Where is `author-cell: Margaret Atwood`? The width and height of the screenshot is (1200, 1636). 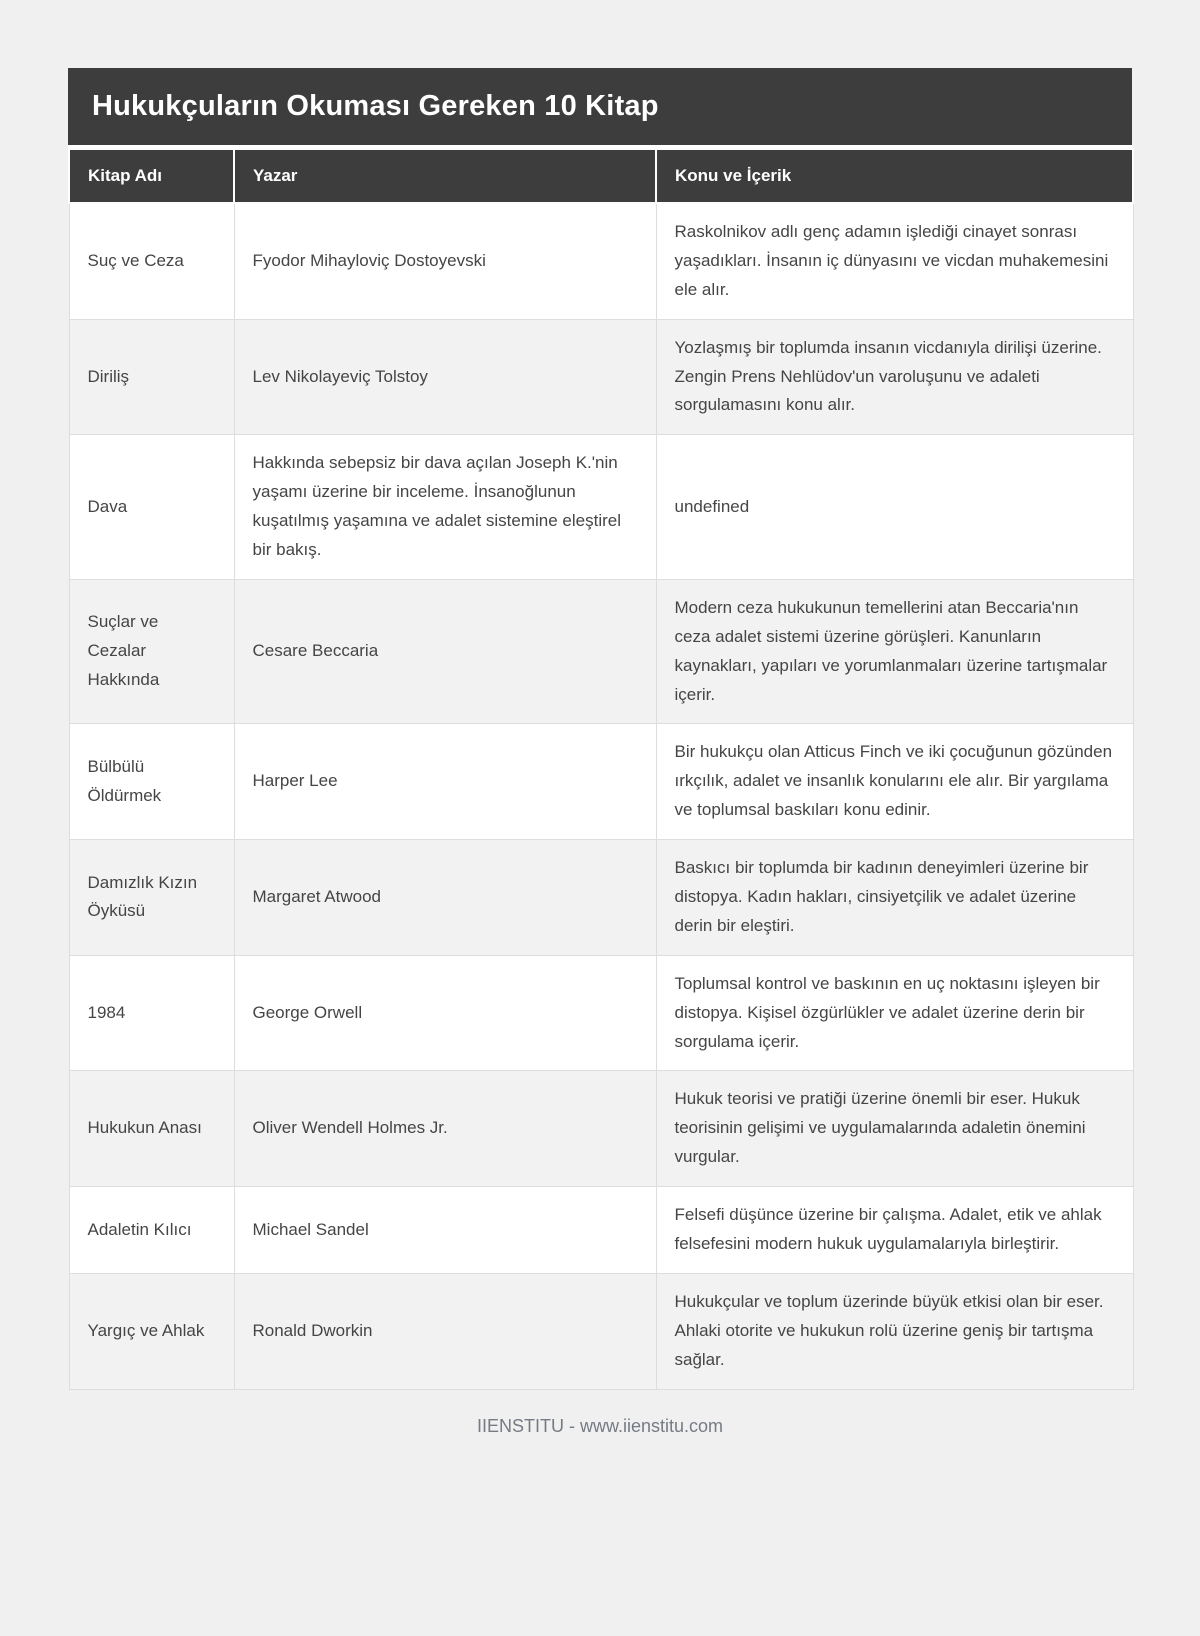
author-cell: Margaret Atwood is located at coordinates (445, 897).